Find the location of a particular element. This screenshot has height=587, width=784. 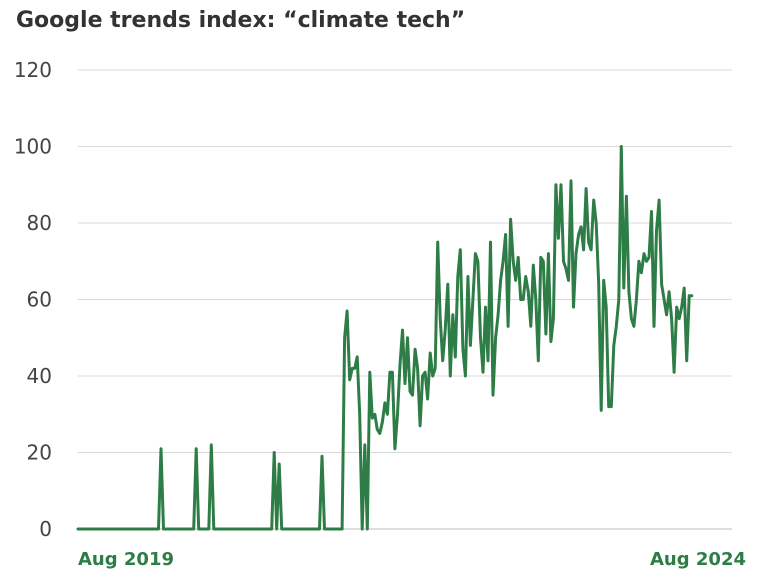

chart-title: Google trends index: “climate tech” is located at coordinates (241, 20).